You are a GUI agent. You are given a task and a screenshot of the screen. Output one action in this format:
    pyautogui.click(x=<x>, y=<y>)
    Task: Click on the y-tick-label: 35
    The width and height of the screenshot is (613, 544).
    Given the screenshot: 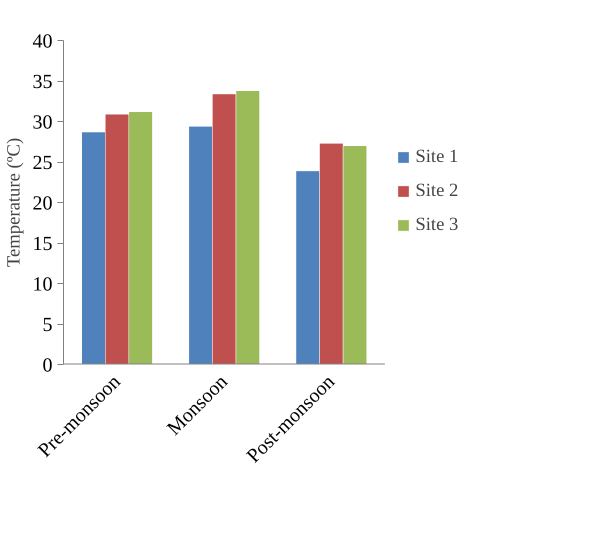 What is the action you would take?
    pyautogui.click(x=42, y=82)
    